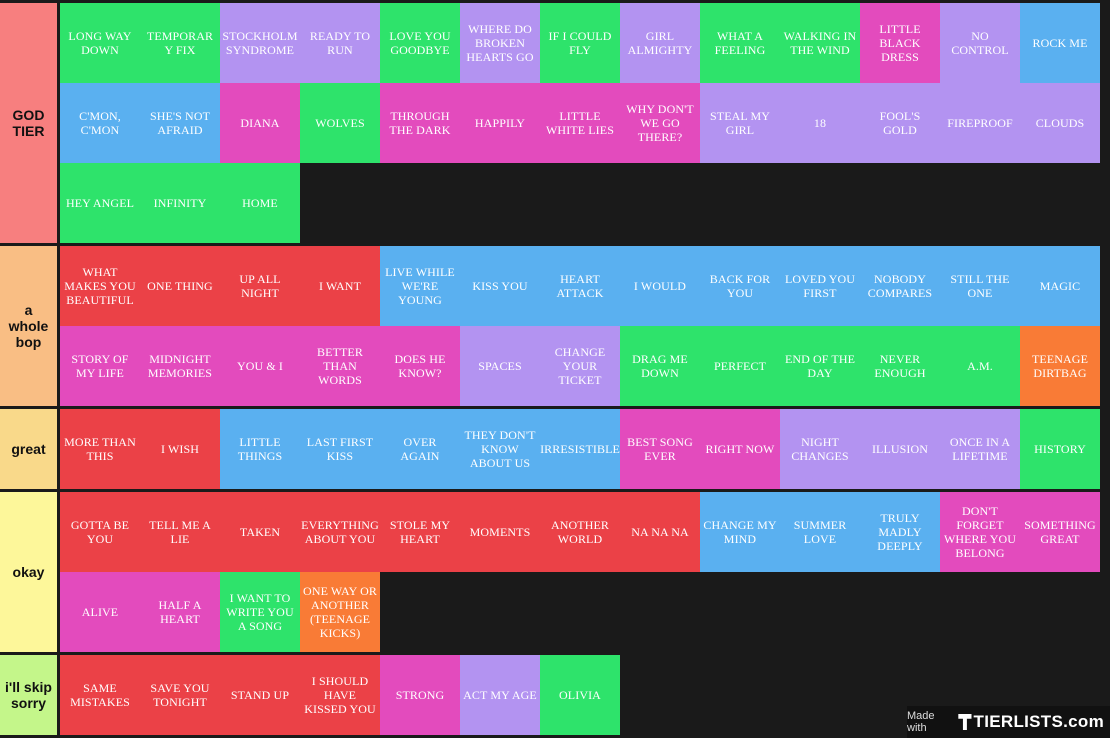  I want to click on tier-item: THEY DON'T KNOW ABOUT US, so click(500, 449).